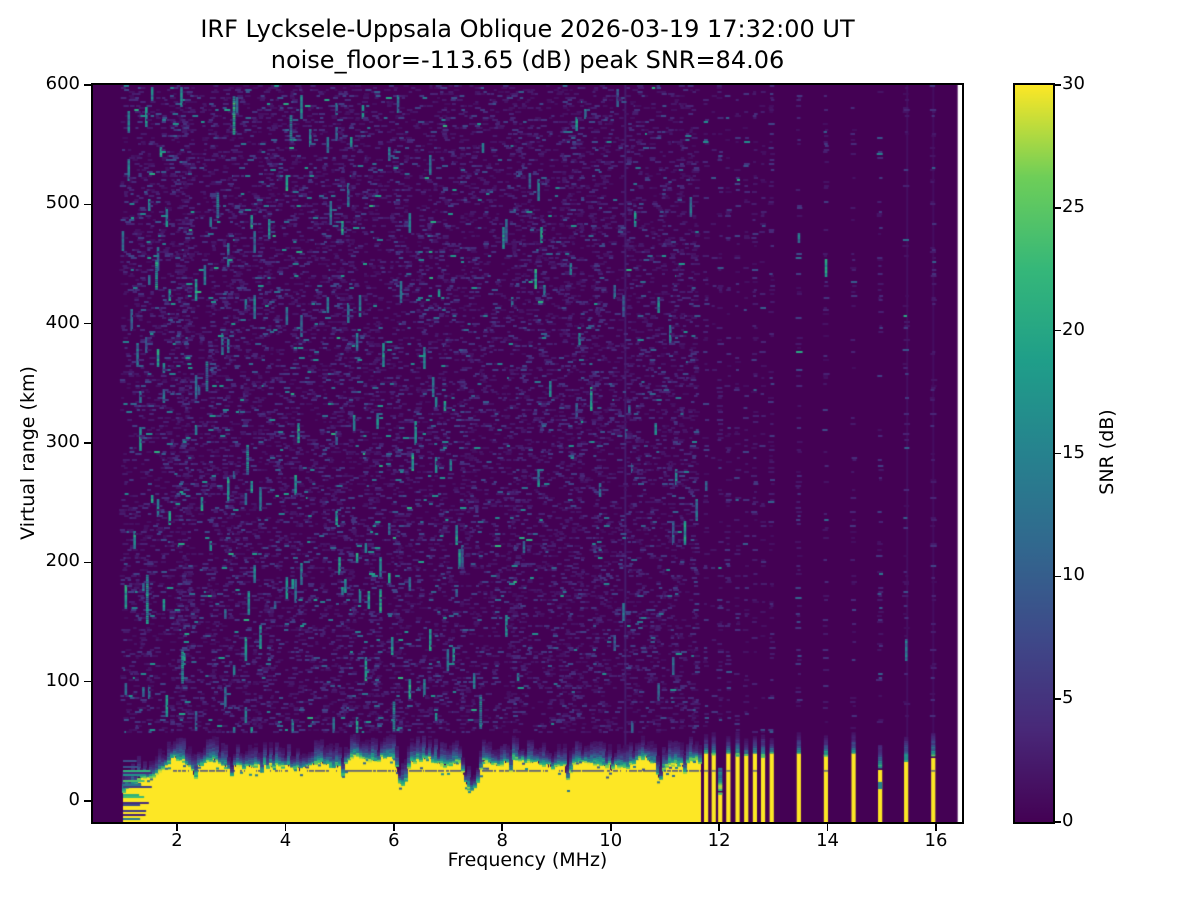  What do you see at coordinates (502, 840) in the screenshot?
I see `x-tick-label: 8` at bounding box center [502, 840].